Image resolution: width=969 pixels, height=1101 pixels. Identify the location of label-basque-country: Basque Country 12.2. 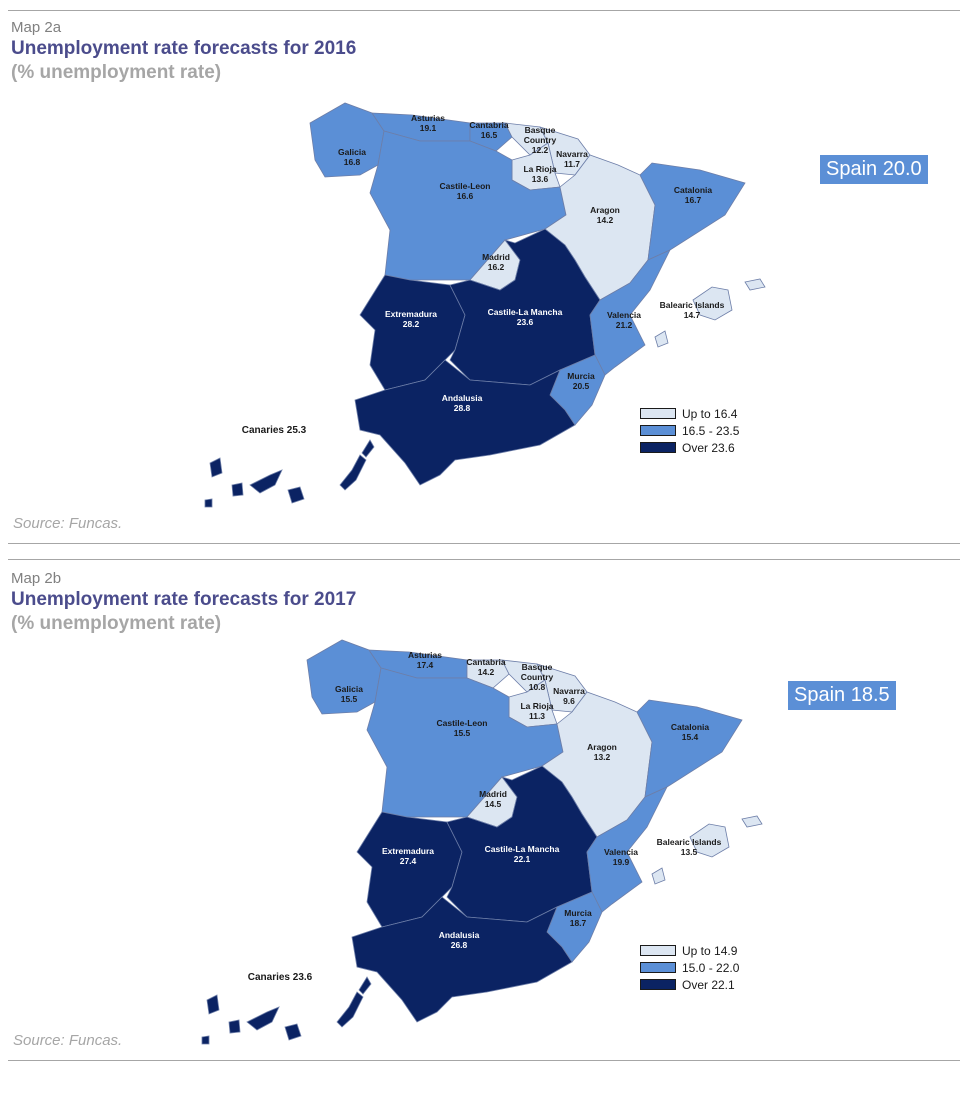
(540, 140).